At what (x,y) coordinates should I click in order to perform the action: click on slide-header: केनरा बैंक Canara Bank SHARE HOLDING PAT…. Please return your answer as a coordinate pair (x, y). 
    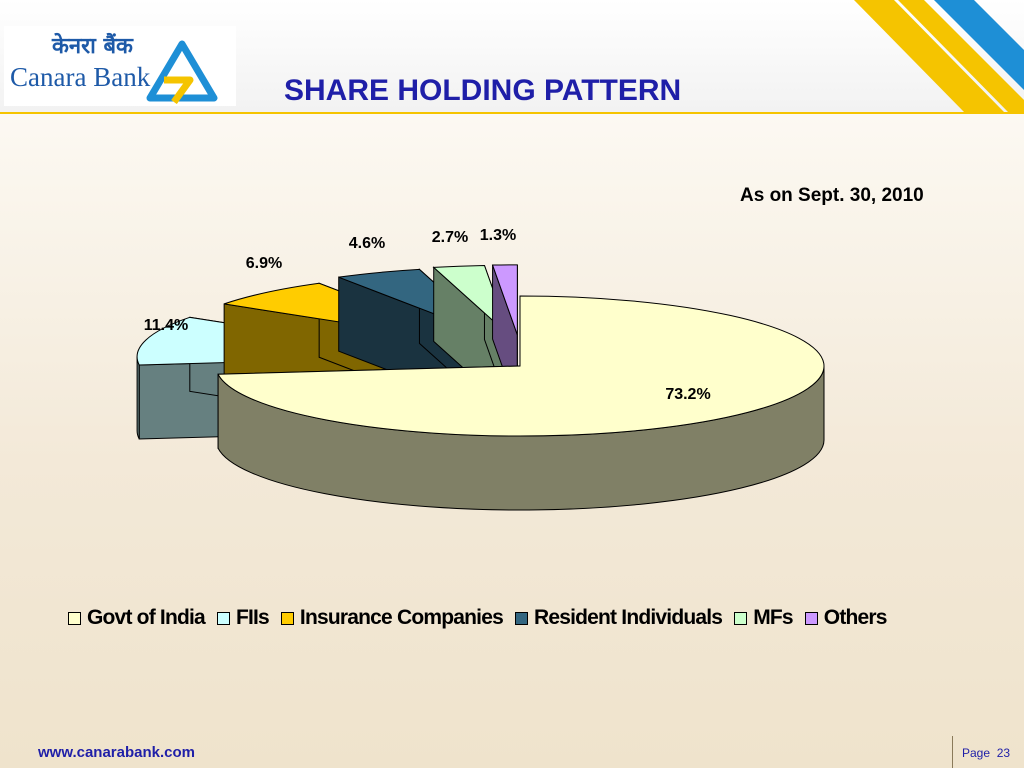
    Looking at the image, I should click on (512, 57).